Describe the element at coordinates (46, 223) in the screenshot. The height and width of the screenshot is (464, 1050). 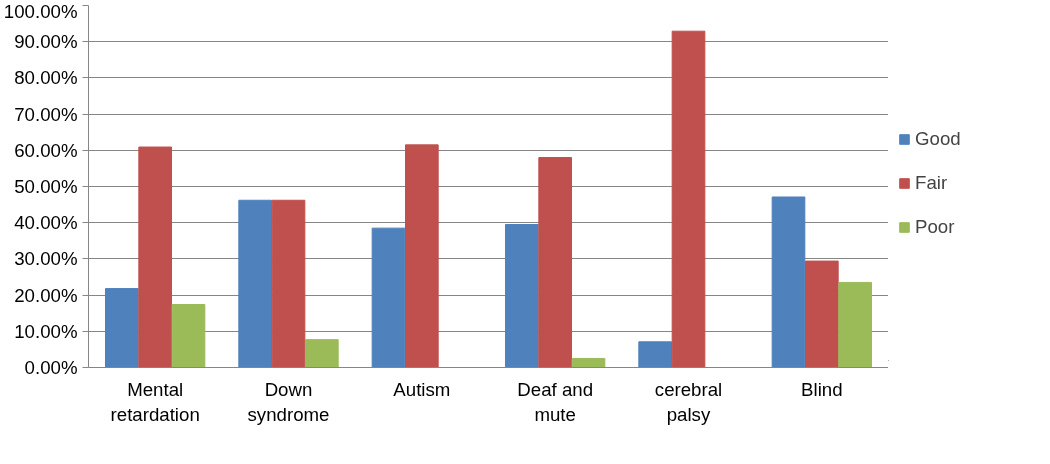
I see `y-tick-label: 40.00%` at that location.